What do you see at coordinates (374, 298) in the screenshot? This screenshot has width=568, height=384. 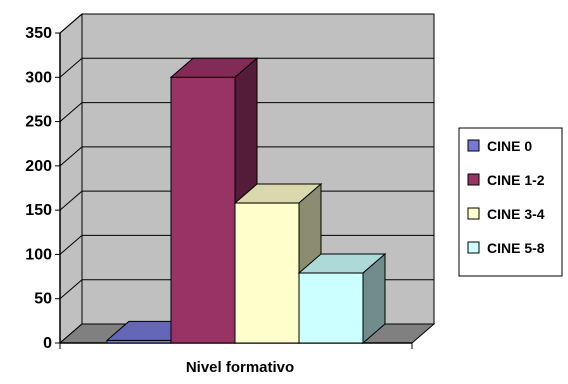 I see `bar-side` at bounding box center [374, 298].